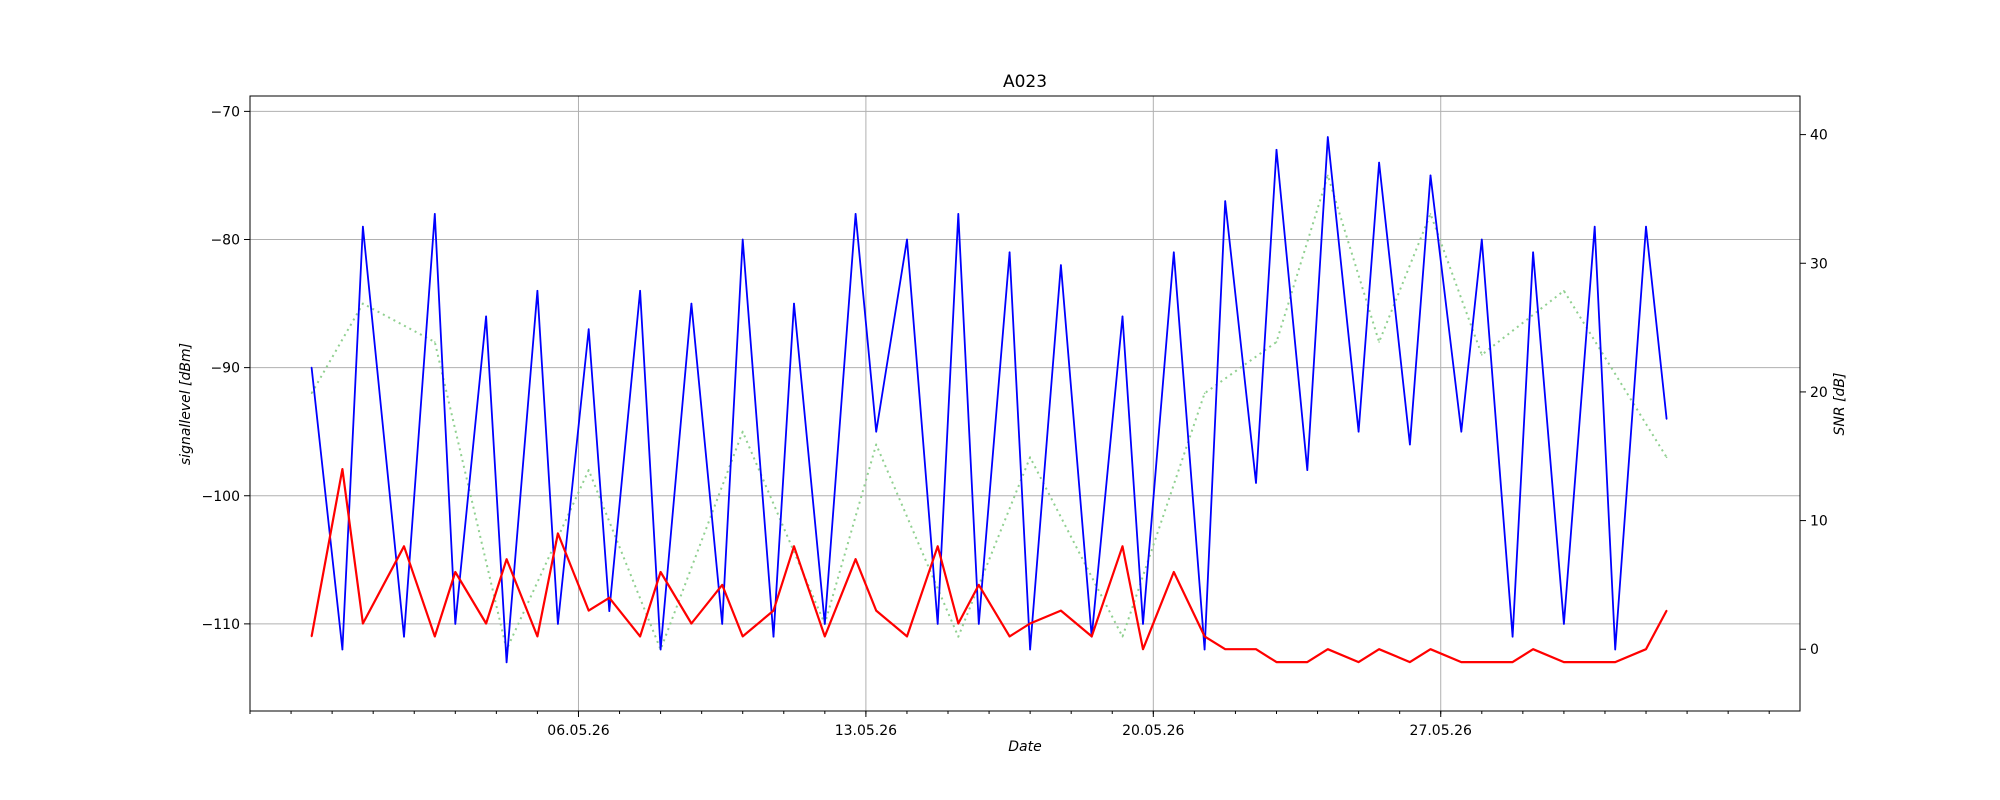 Image resolution: width=2000 pixels, height=800 pixels. I want to click on y-axis-right-title: SNR [dB], so click(1840, 404).